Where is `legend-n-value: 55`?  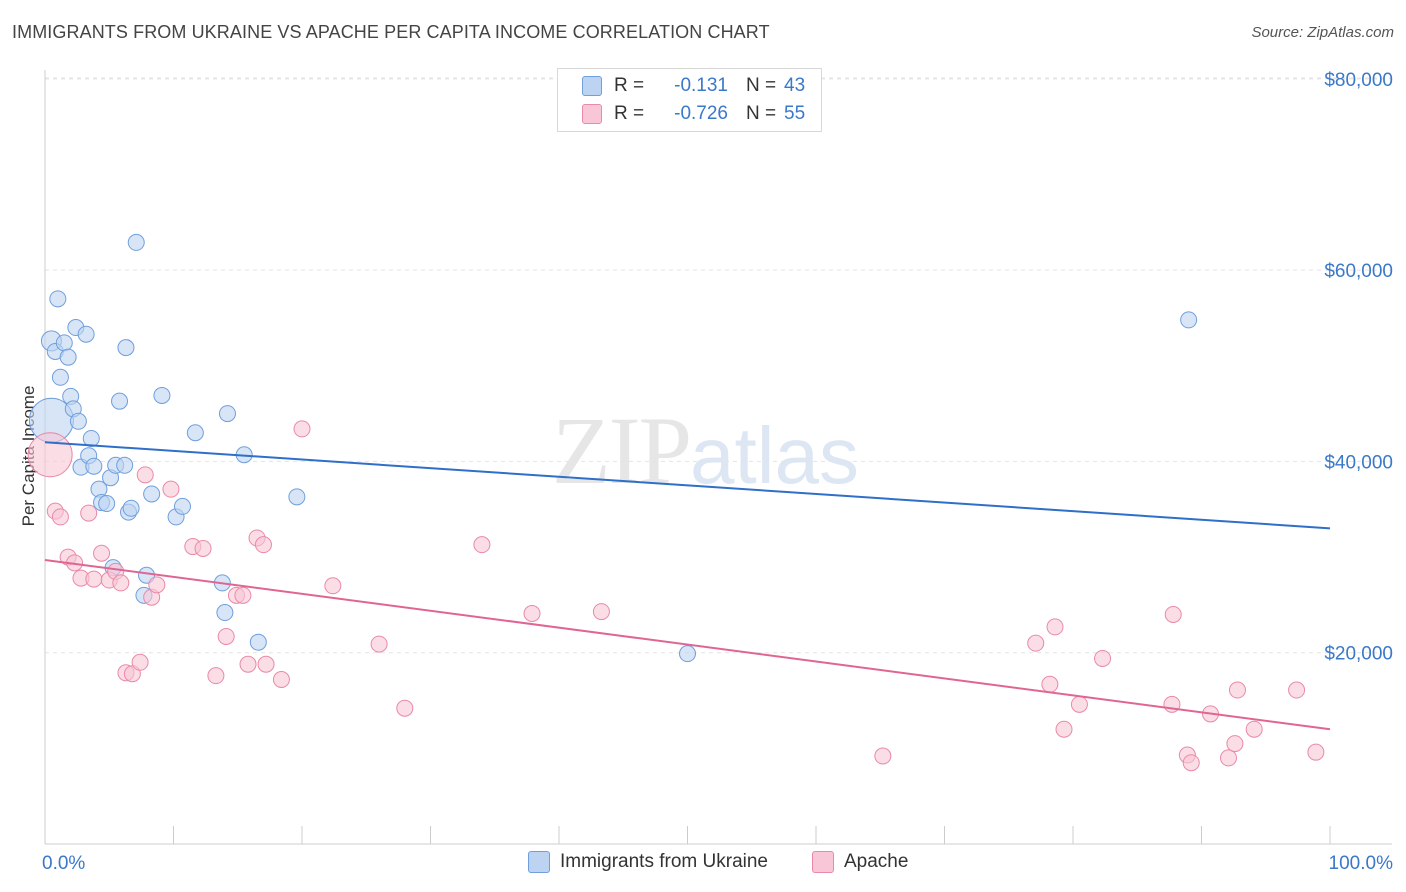
legend-n-value: 55 is located at coordinates (795, 113).